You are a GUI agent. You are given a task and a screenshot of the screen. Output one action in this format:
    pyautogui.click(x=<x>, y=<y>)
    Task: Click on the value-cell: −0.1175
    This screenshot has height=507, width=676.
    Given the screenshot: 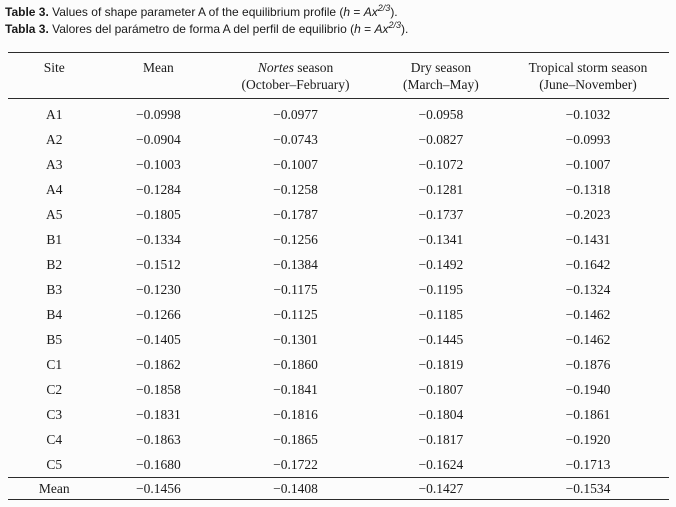 What is the action you would take?
    pyautogui.click(x=295, y=289)
    